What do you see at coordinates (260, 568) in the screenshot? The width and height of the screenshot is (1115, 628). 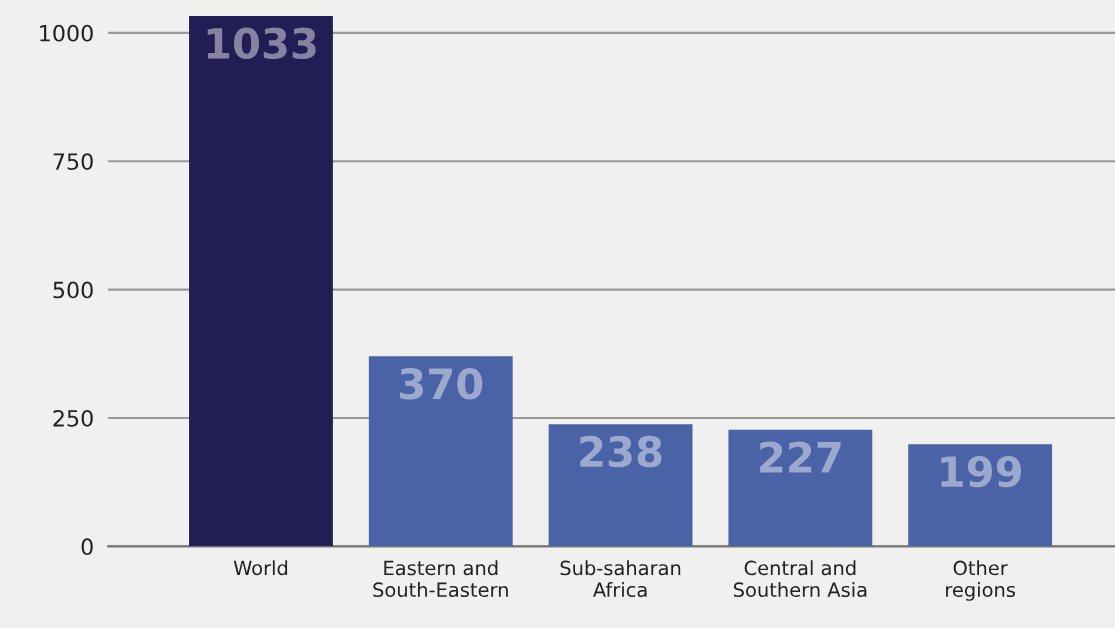 I see `x-tick-label: World` at bounding box center [260, 568].